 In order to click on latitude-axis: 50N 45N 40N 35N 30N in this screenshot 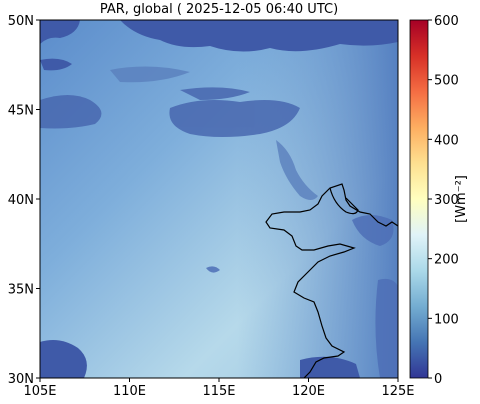, I will do `click(24, 200)`.